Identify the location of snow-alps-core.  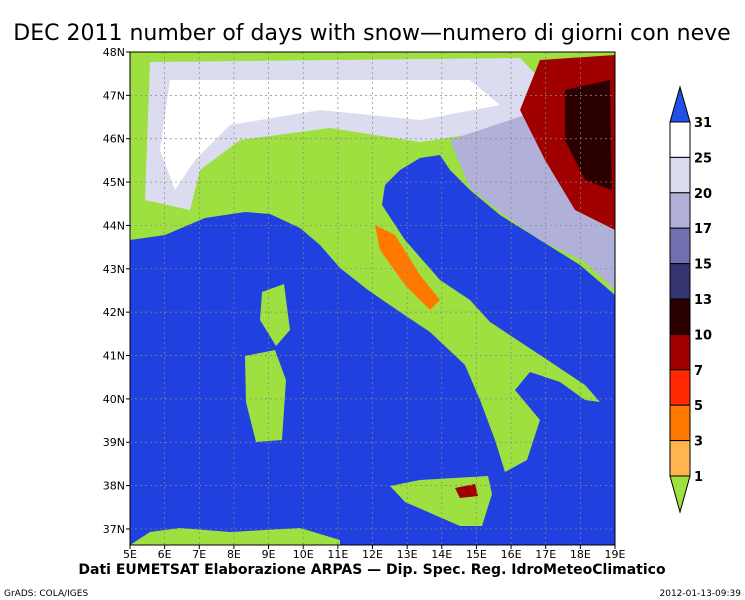
(330, 135).